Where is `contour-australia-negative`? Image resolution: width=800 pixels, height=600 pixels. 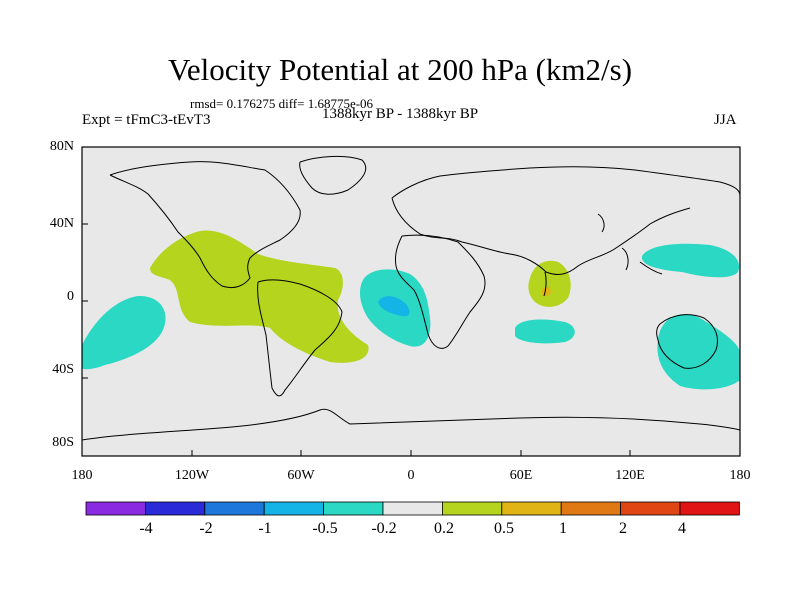 contour-australia-negative is located at coordinates (698, 352).